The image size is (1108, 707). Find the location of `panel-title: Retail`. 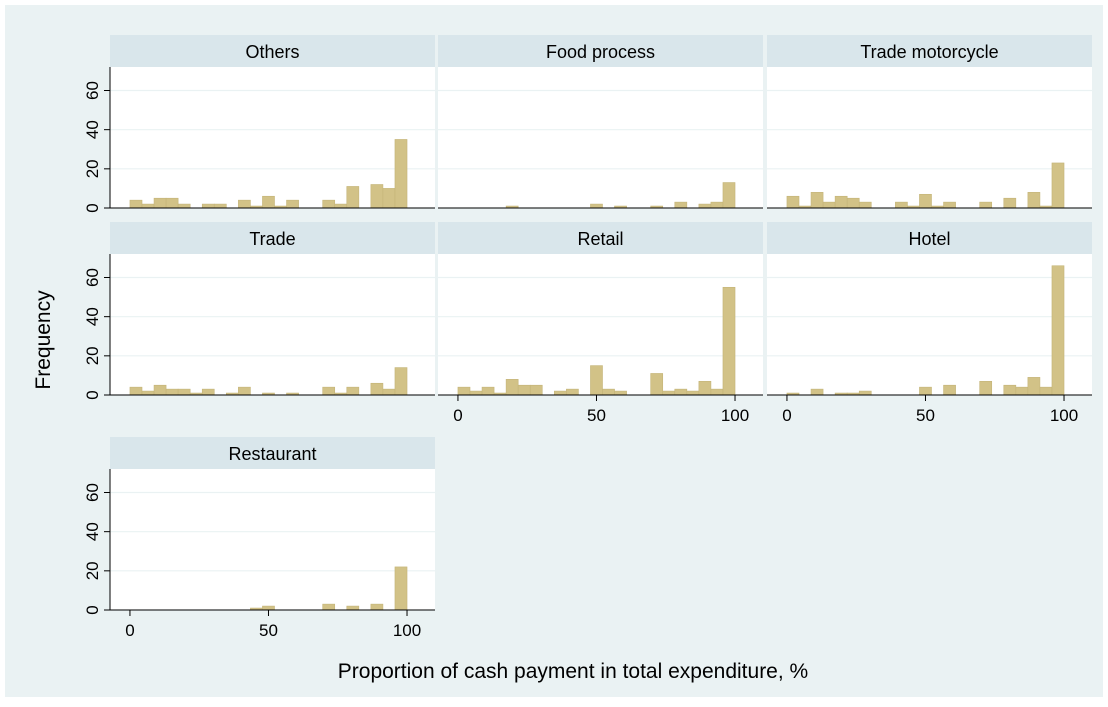

panel-title: Retail is located at coordinates (600, 239).